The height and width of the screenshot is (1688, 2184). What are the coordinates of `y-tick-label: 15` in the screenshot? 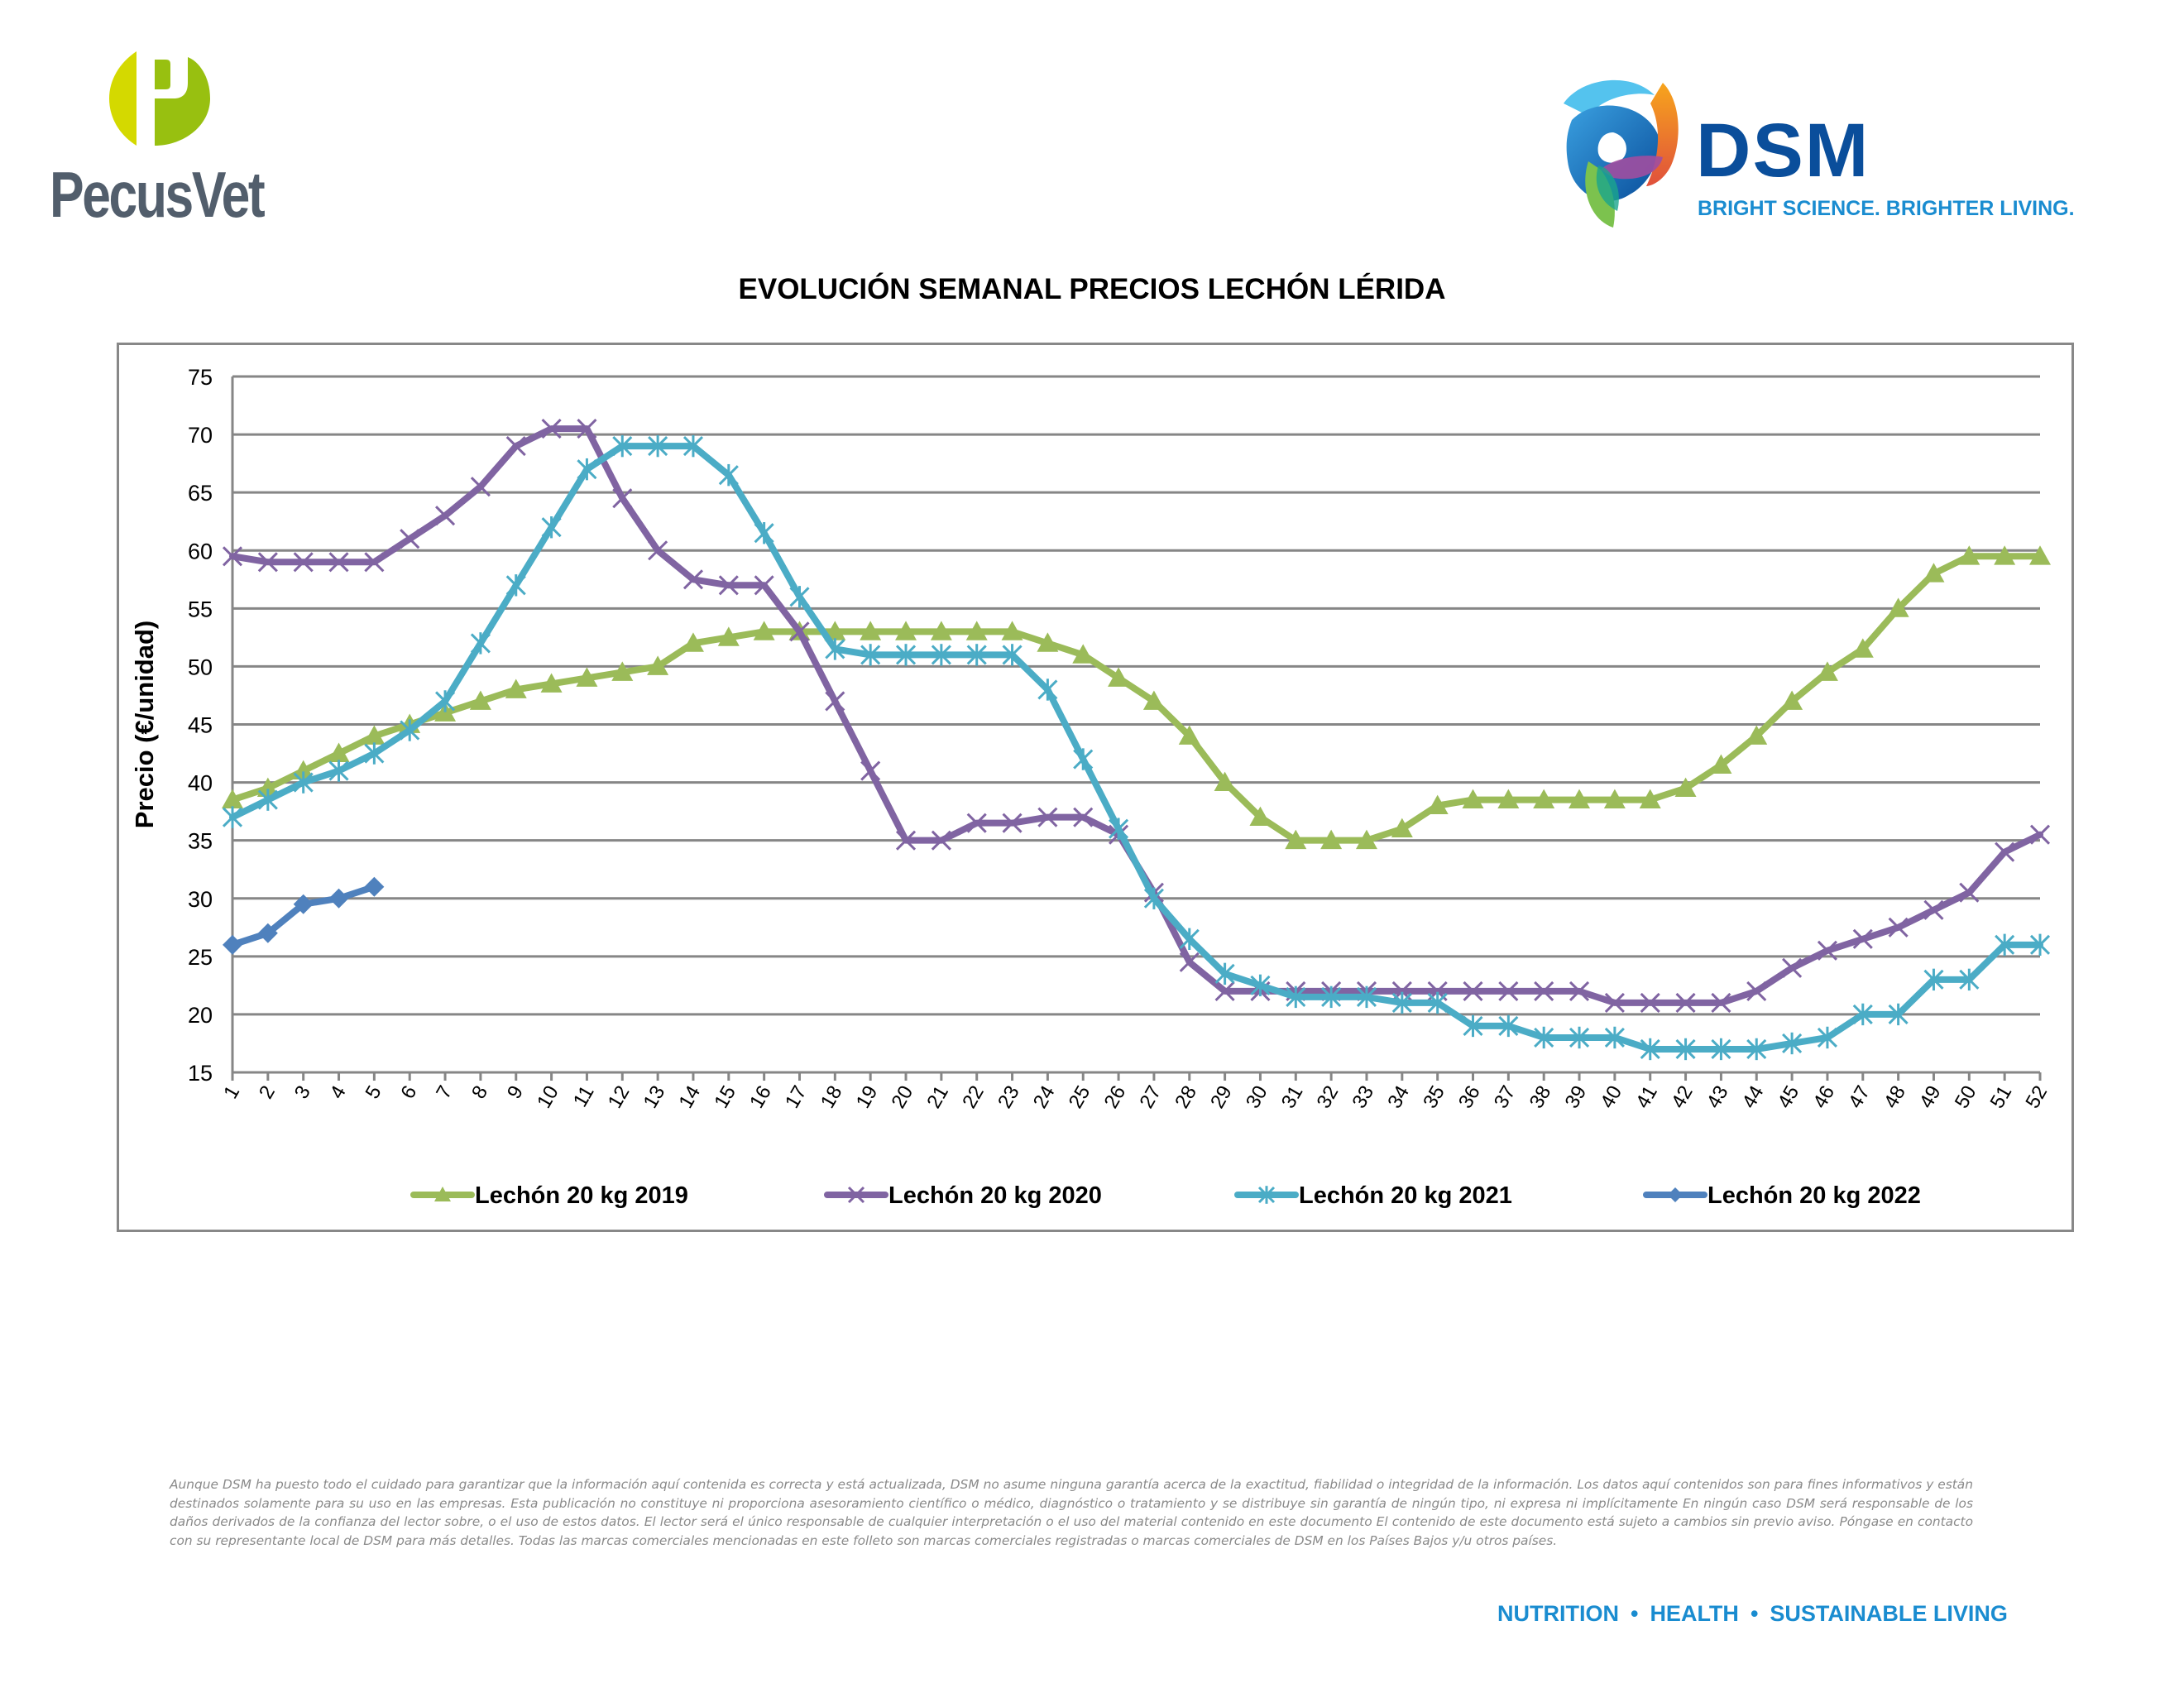 It's located at (200, 1073).